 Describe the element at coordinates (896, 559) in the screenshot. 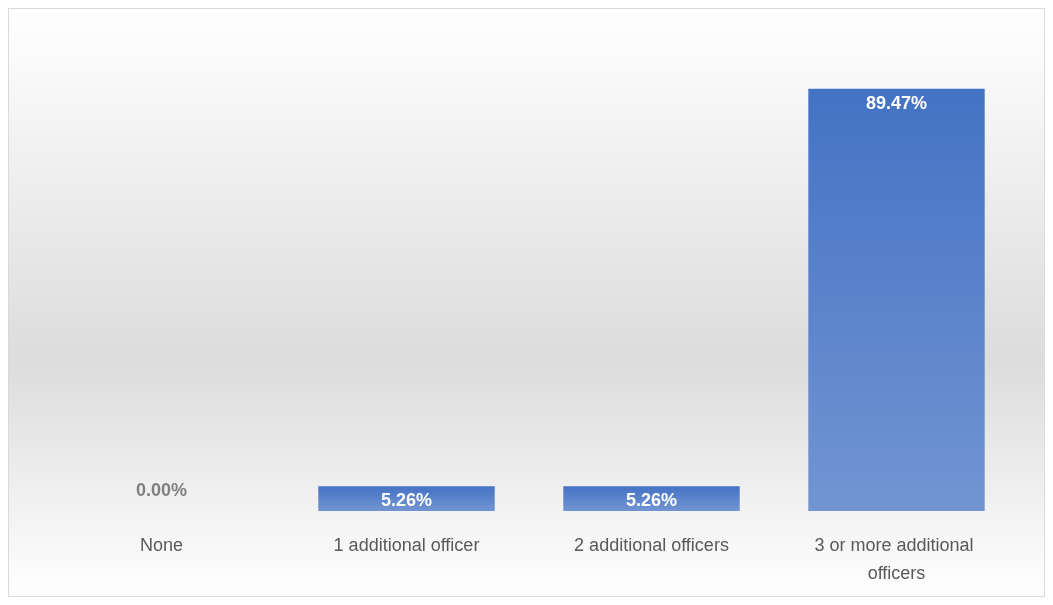

I see `x-tick-label: 3 or more additional officers` at that location.